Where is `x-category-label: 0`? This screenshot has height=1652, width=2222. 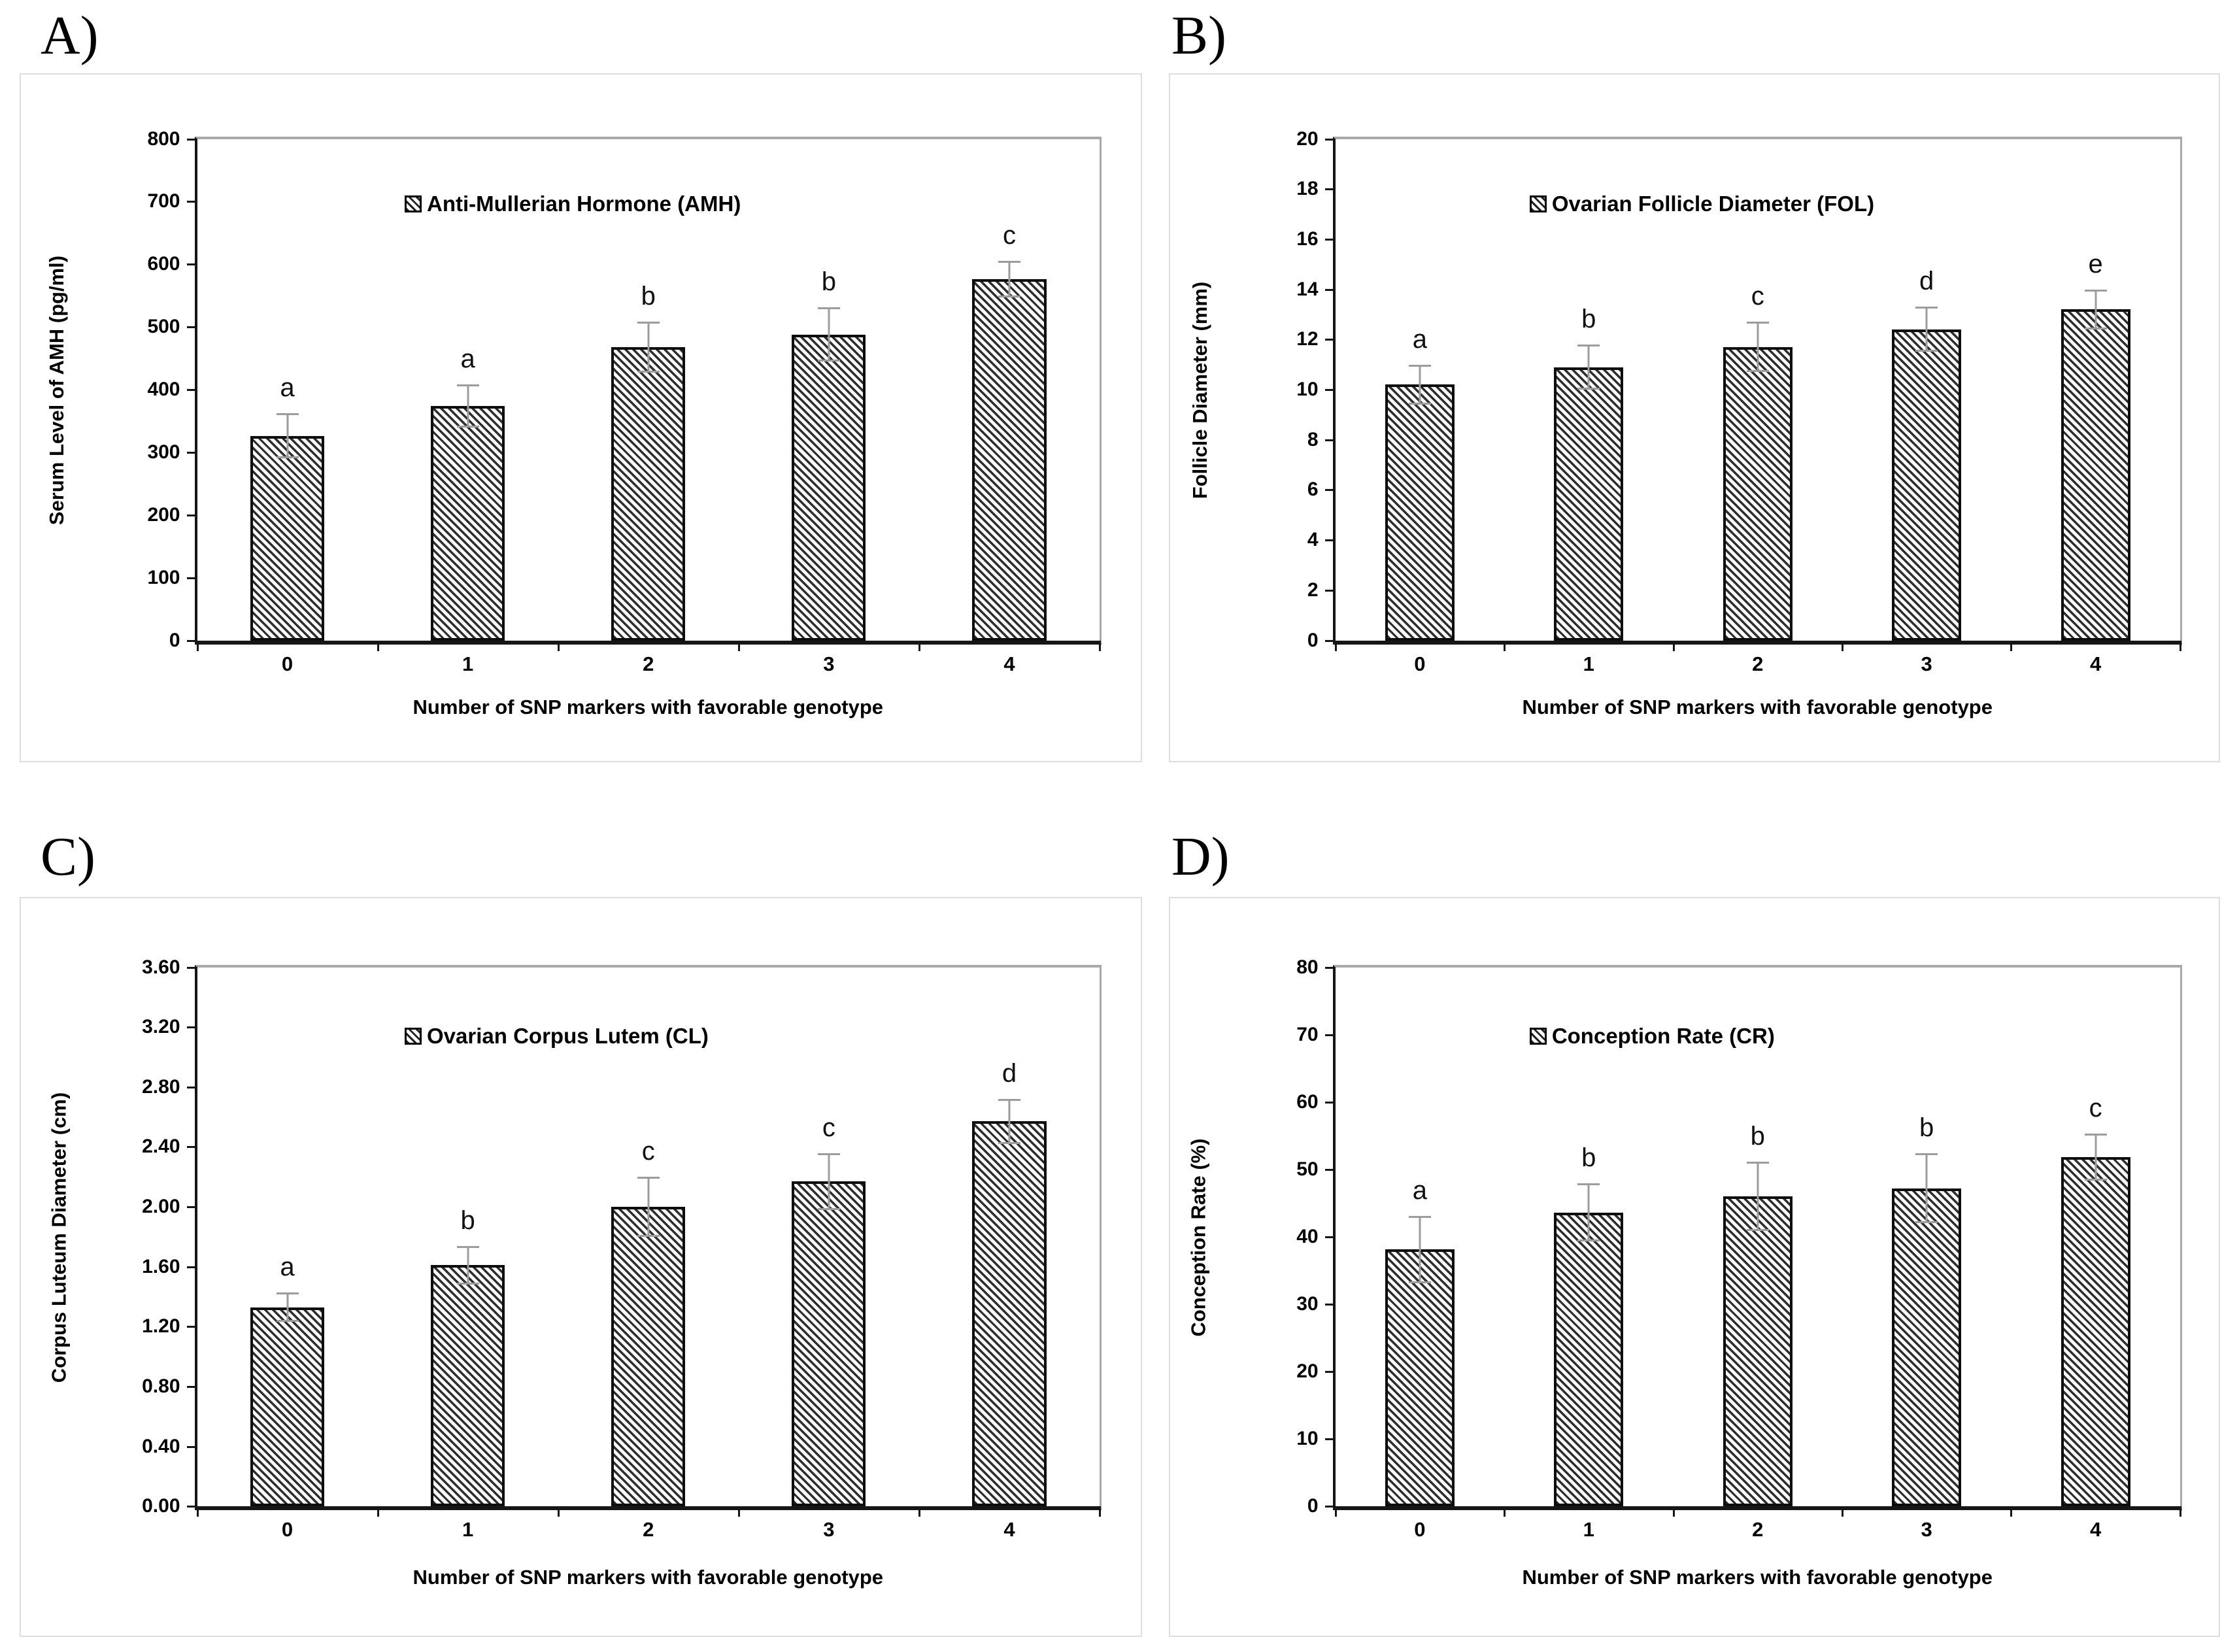 x-category-label: 0 is located at coordinates (287, 1530).